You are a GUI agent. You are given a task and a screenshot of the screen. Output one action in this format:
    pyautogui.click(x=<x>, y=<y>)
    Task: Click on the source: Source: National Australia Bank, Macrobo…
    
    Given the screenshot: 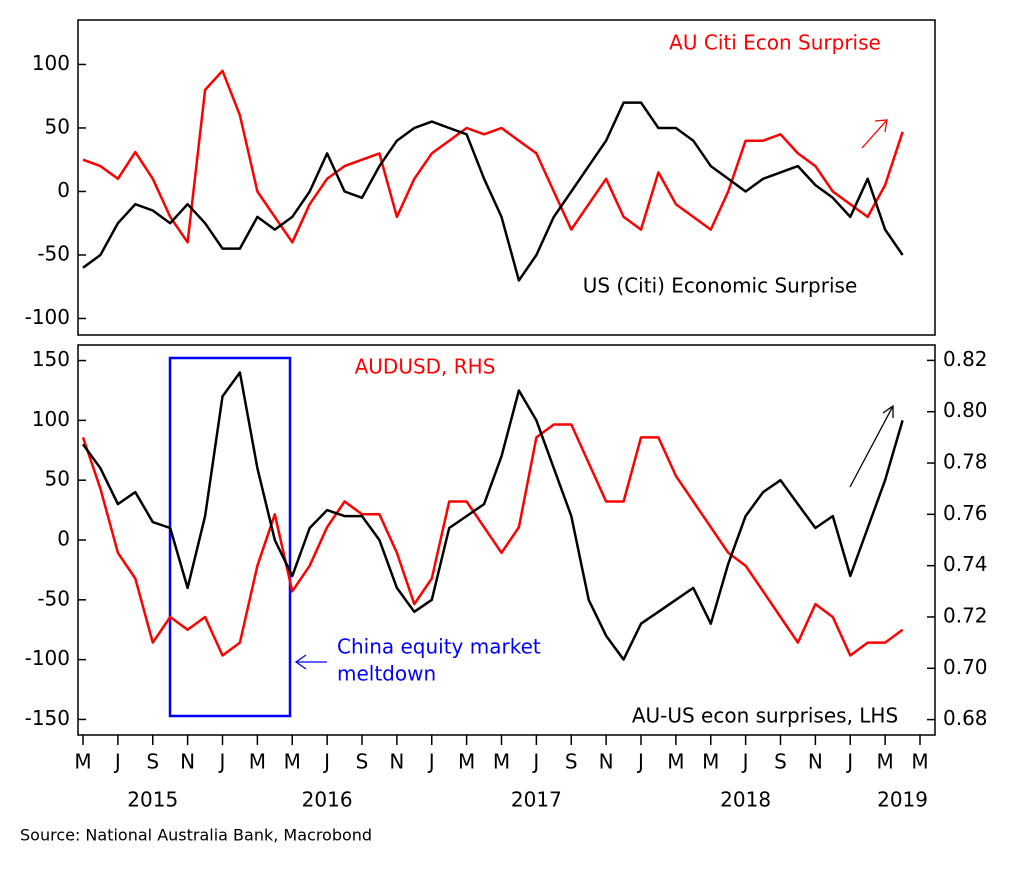 What is the action you would take?
    pyautogui.click(x=196, y=835)
    